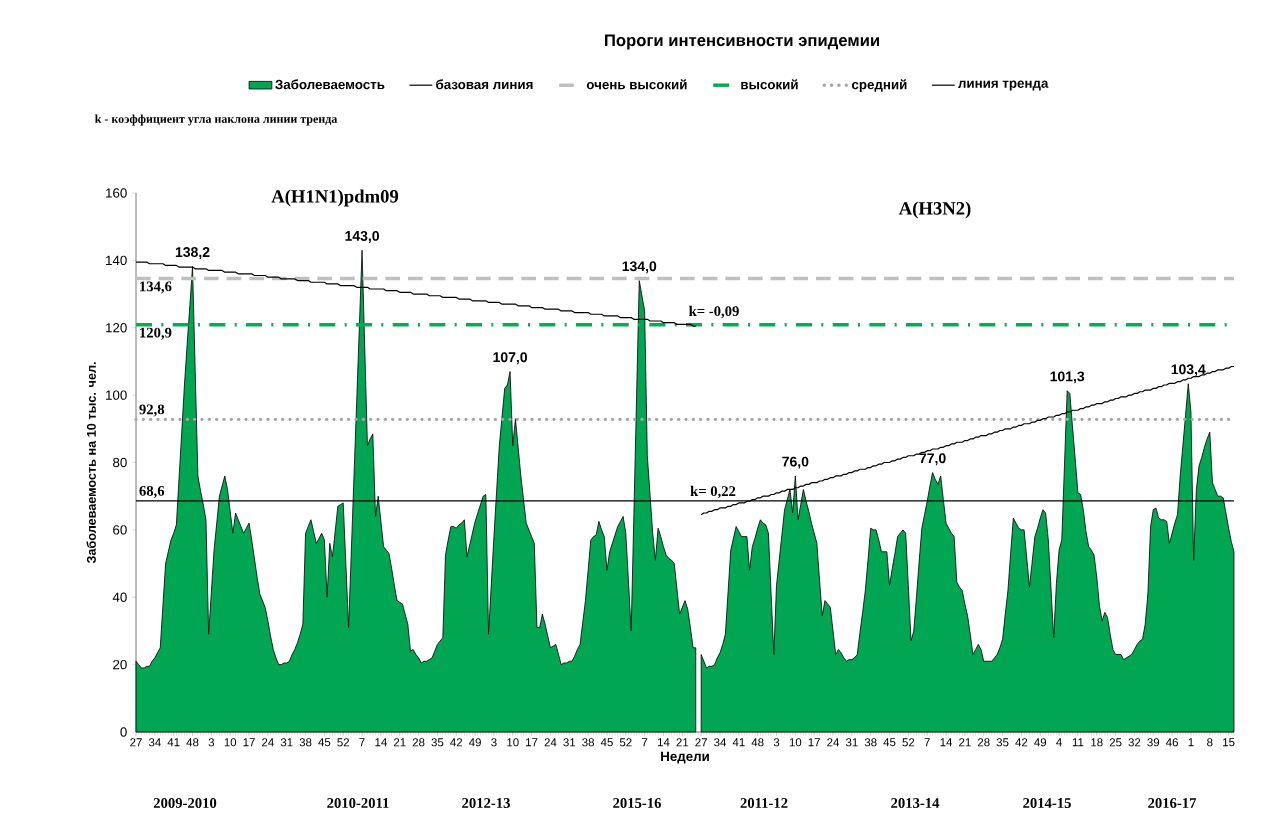  What do you see at coordinates (123, 732) in the screenshot?
I see `y-tick-label: 0` at bounding box center [123, 732].